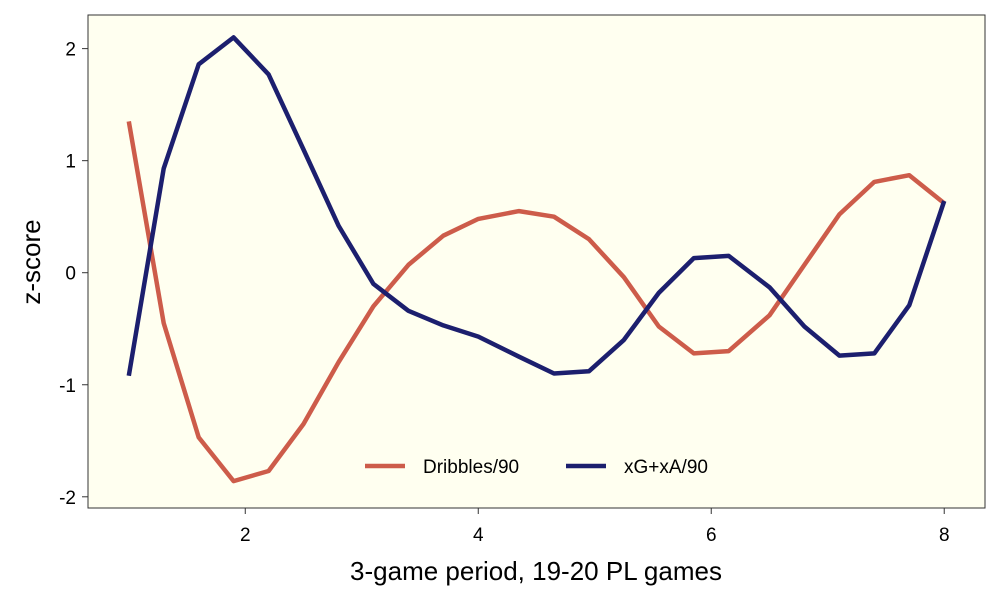  I want to click on legend-label: Dribbles/90, so click(471, 467).